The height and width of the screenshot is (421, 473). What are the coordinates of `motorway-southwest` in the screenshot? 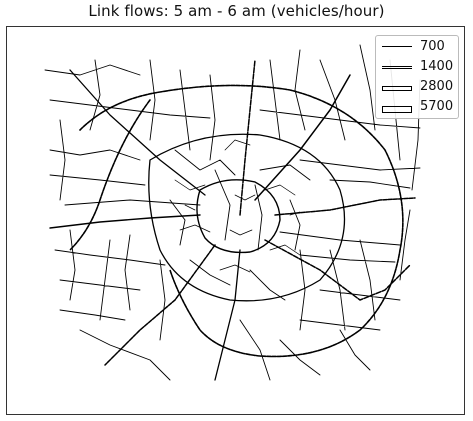 It's located at (160, 305).